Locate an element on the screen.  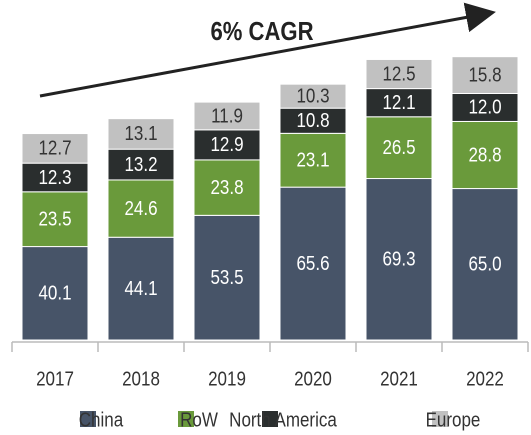
value-label: 23.1 is located at coordinates (312, 159).